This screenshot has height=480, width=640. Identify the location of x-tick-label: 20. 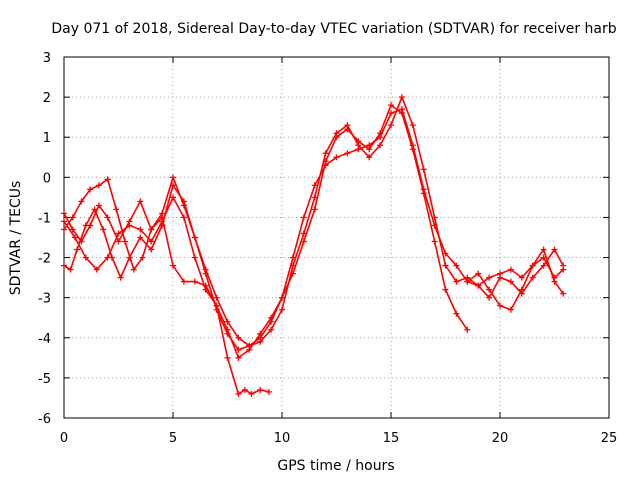
(500, 438).